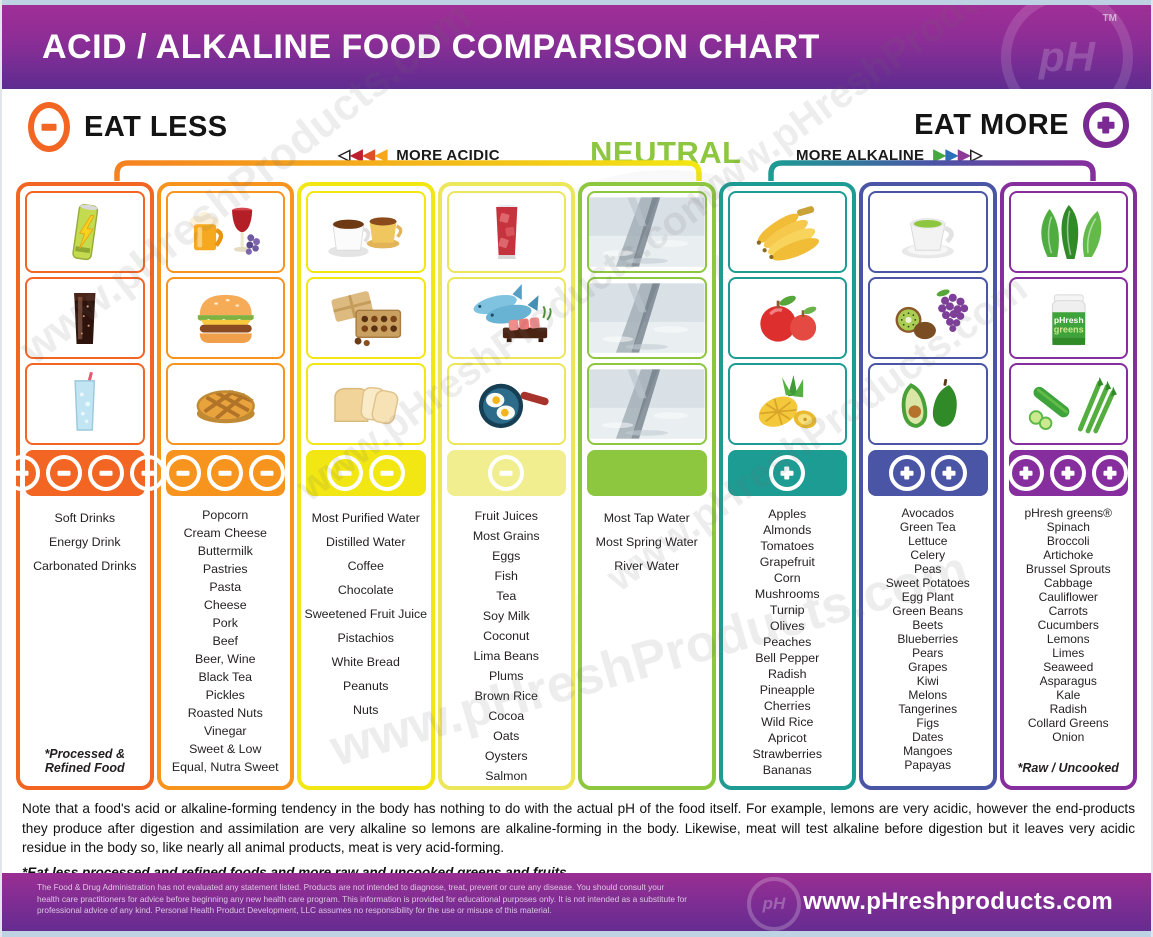  Describe the element at coordinates (928, 737) in the screenshot. I see `food-item: Dates` at that location.